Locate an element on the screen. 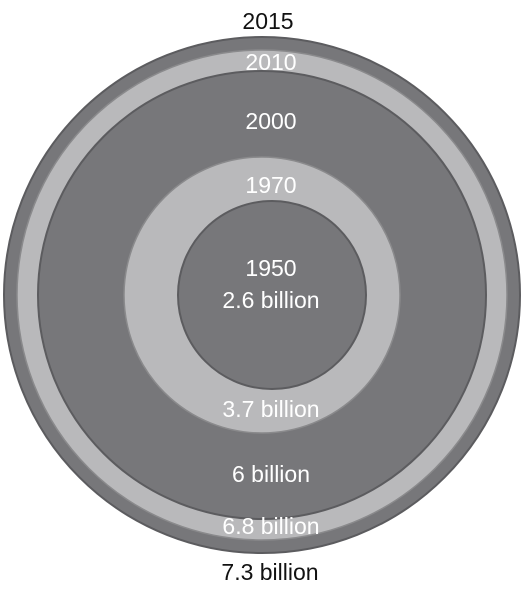 Image resolution: width=521 pixels, height=590 pixels. population-label-2015: 7.3 billion is located at coordinates (269, 572).